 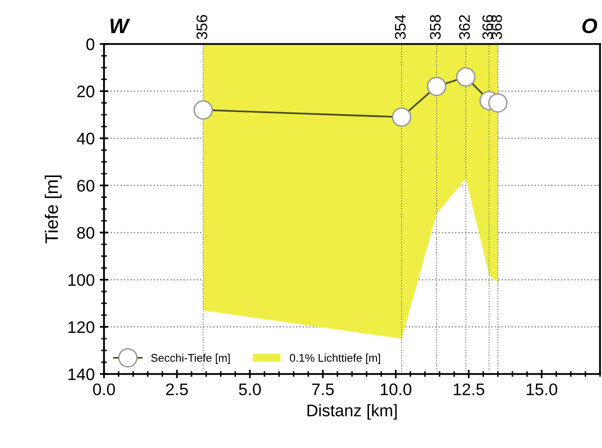 What do you see at coordinates (335, 359) in the screenshot?
I see `legend-label: 0.1% Lichttiefe [m]` at bounding box center [335, 359].